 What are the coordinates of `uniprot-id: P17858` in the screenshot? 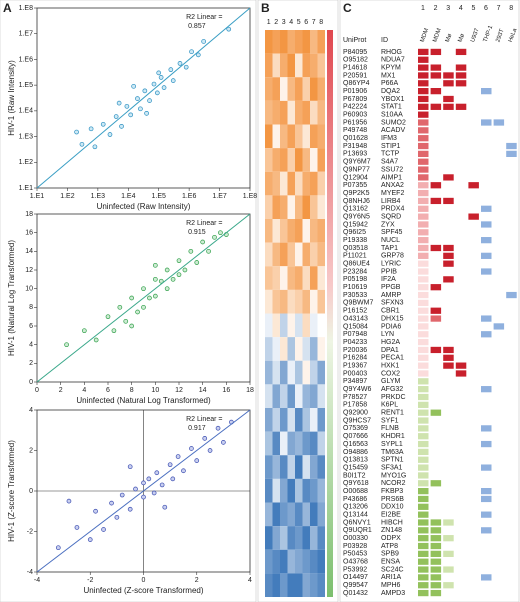 It's located at (355, 405).